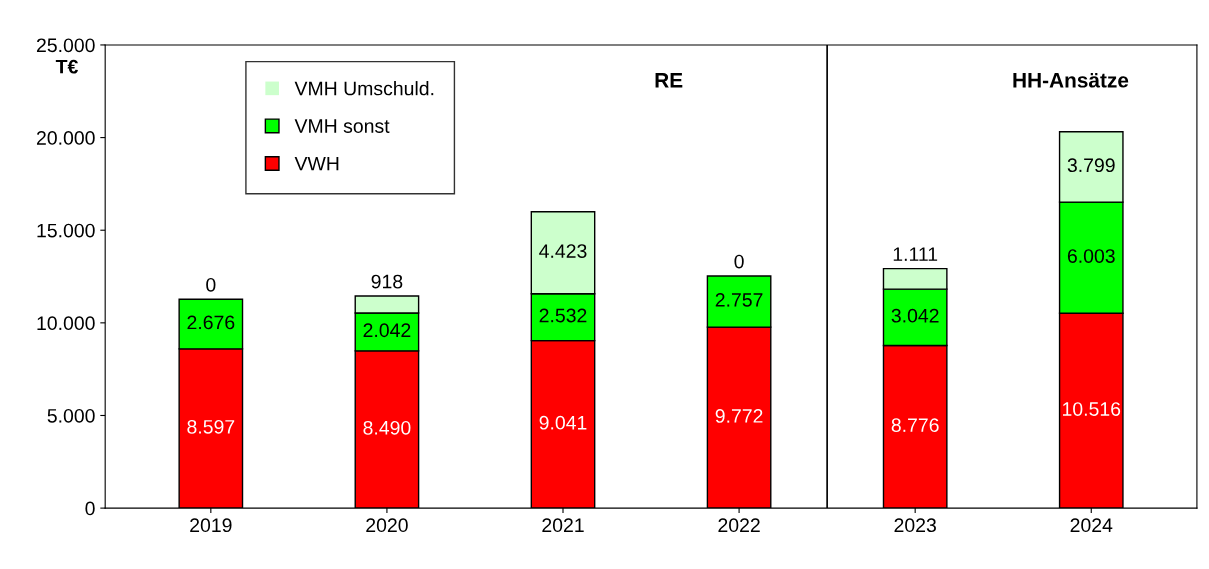 The width and height of the screenshot is (1209, 569). Describe the element at coordinates (915, 254) in the screenshot. I see `data-label: 1.111` at that location.